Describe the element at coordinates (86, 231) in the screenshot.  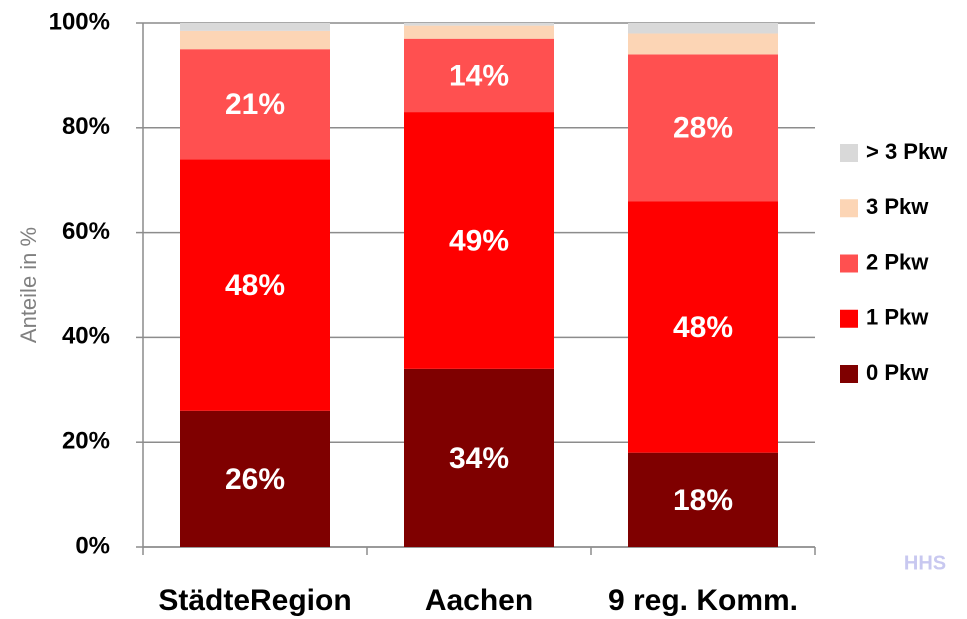
I see `y-tick-label: 60%` at that location.